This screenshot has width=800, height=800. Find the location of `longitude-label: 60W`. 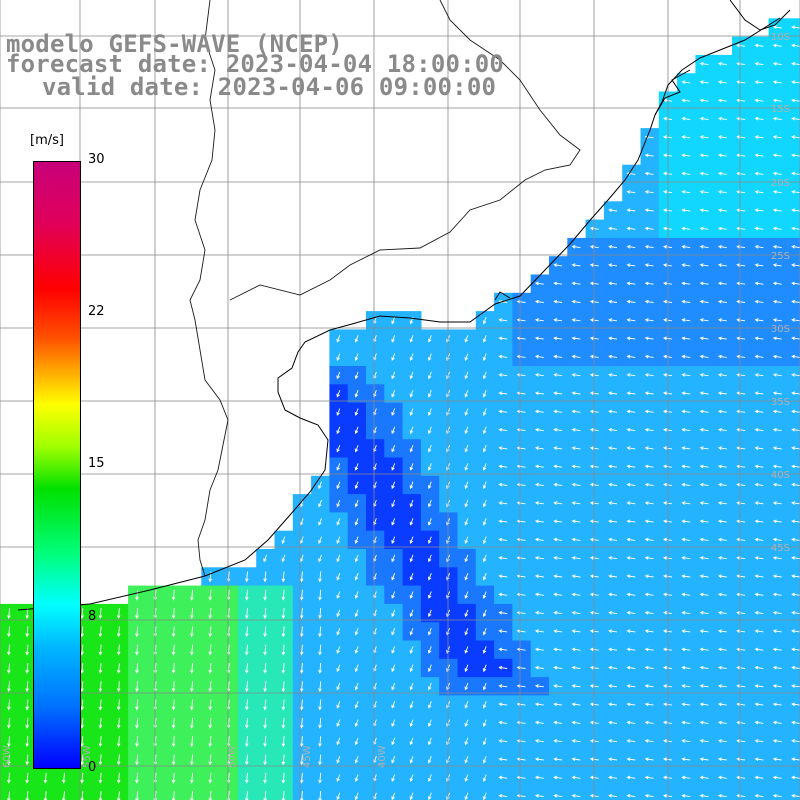

longitude-label: 60W is located at coordinates (7, 756).